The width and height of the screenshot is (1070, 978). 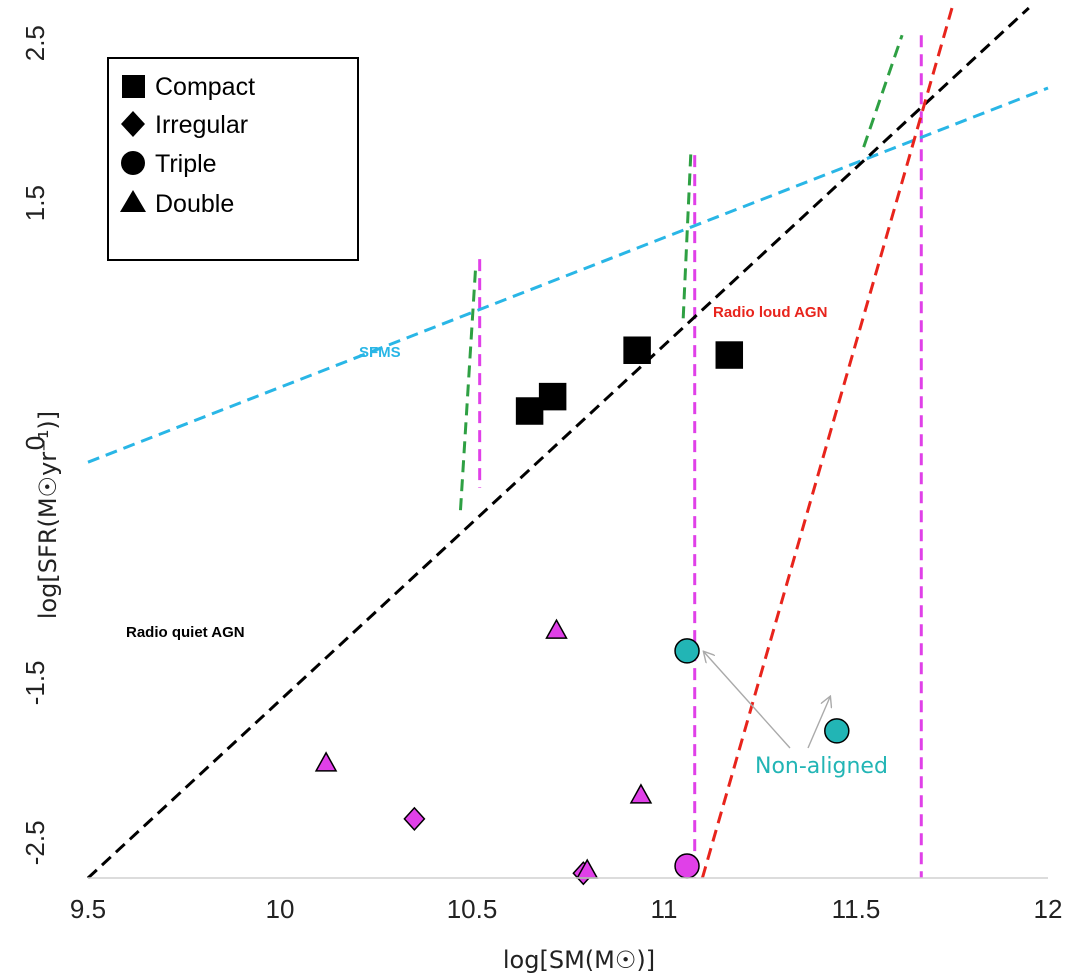 What do you see at coordinates (472, 909) in the screenshot?
I see `x-tick-label-2: 10.5` at bounding box center [472, 909].